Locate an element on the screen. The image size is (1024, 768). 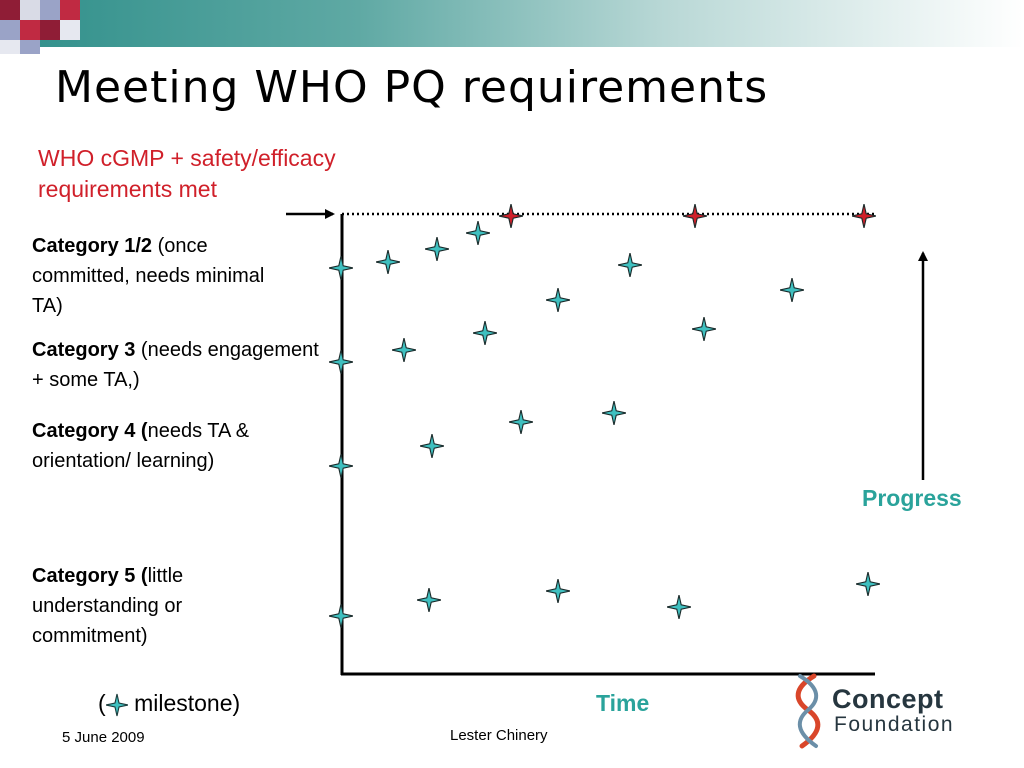
dna-helix-icon is located at coordinates (808, 711).